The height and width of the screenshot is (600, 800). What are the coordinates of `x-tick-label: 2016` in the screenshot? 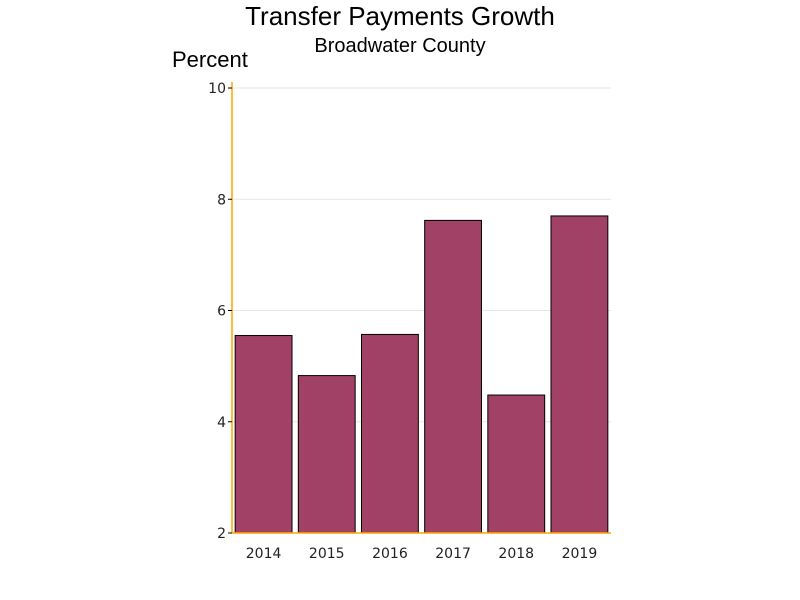 It's located at (390, 554).